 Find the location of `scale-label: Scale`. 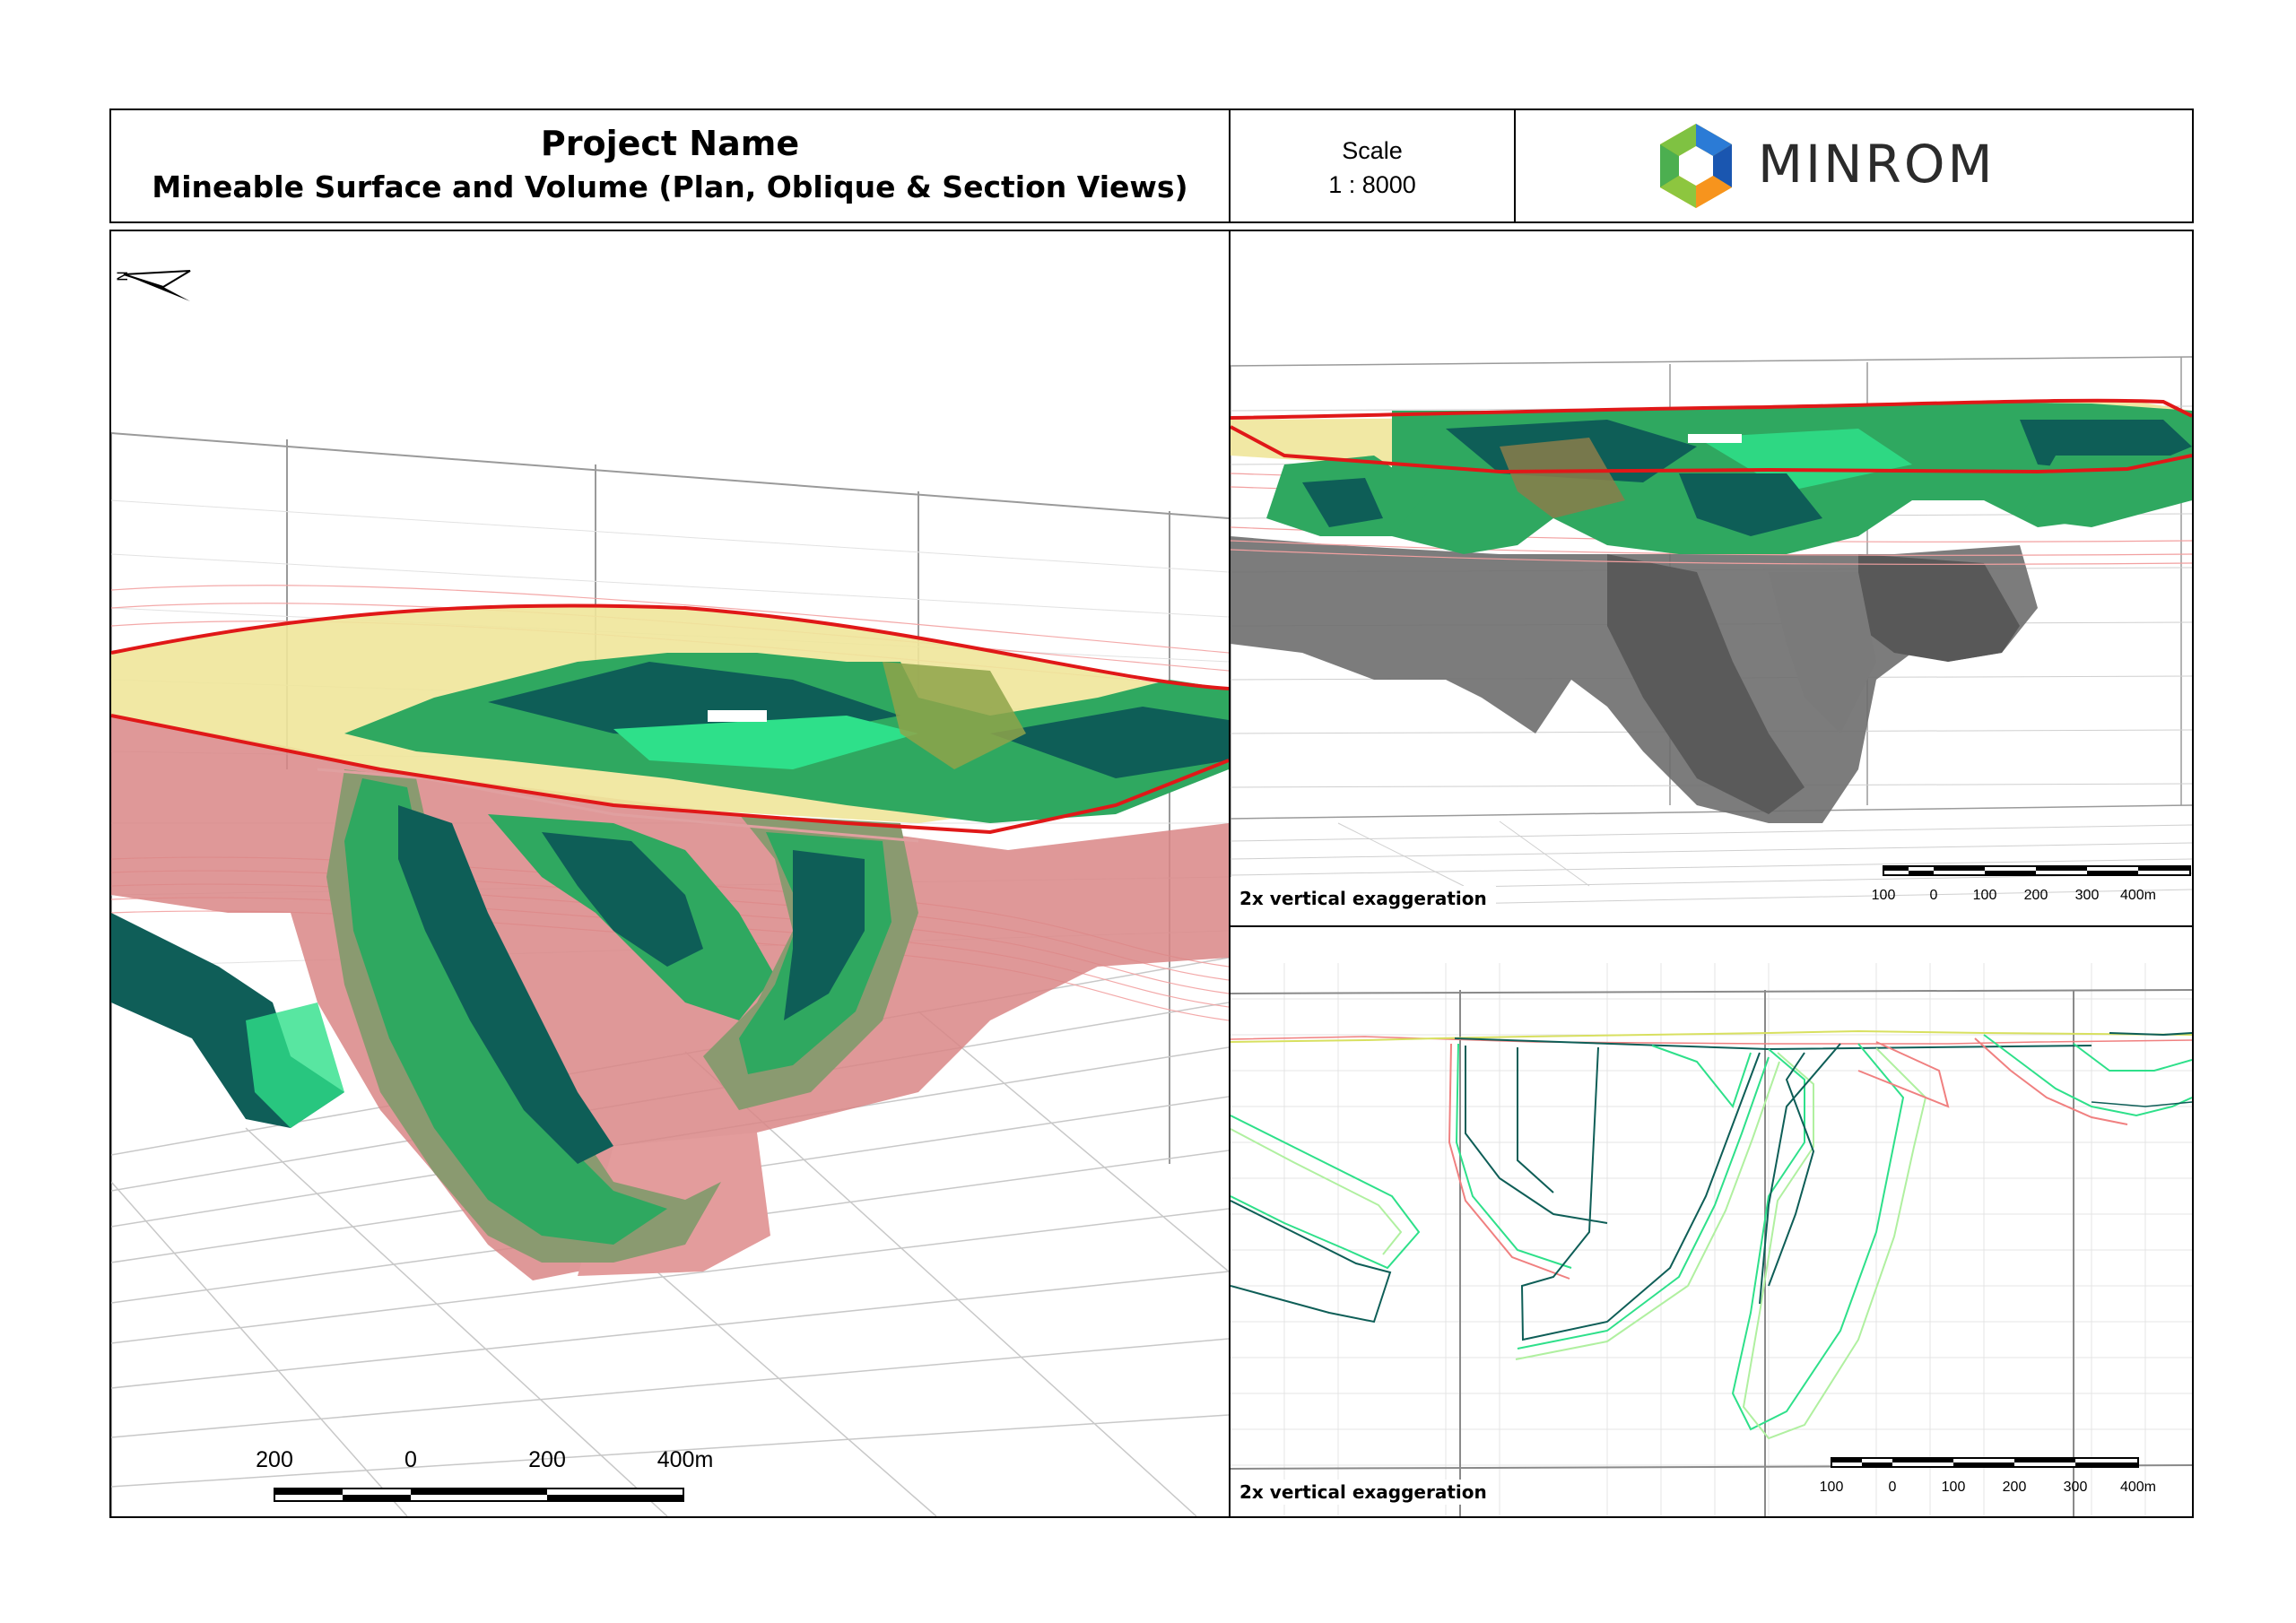

scale-label: Scale is located at coordinates (1372, 150).